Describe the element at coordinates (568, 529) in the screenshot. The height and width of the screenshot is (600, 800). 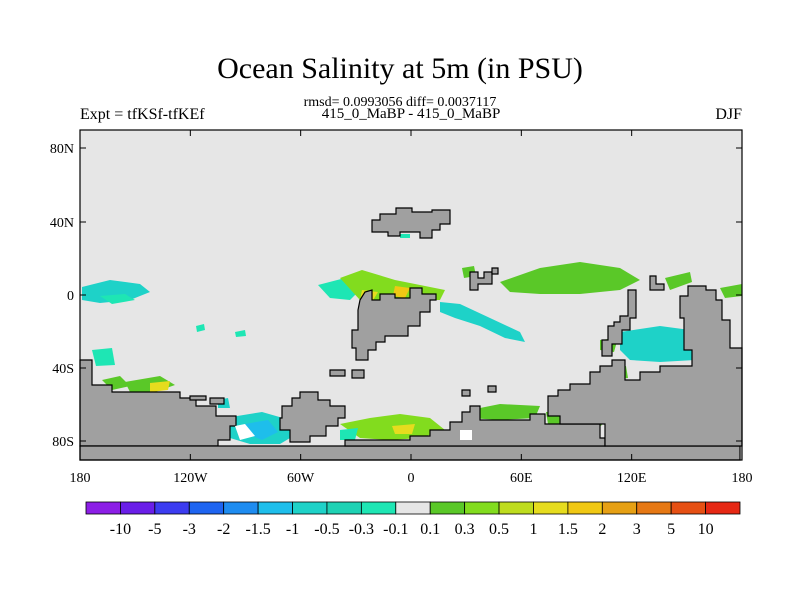
I see `colorbar-label: 1.5` at that location.